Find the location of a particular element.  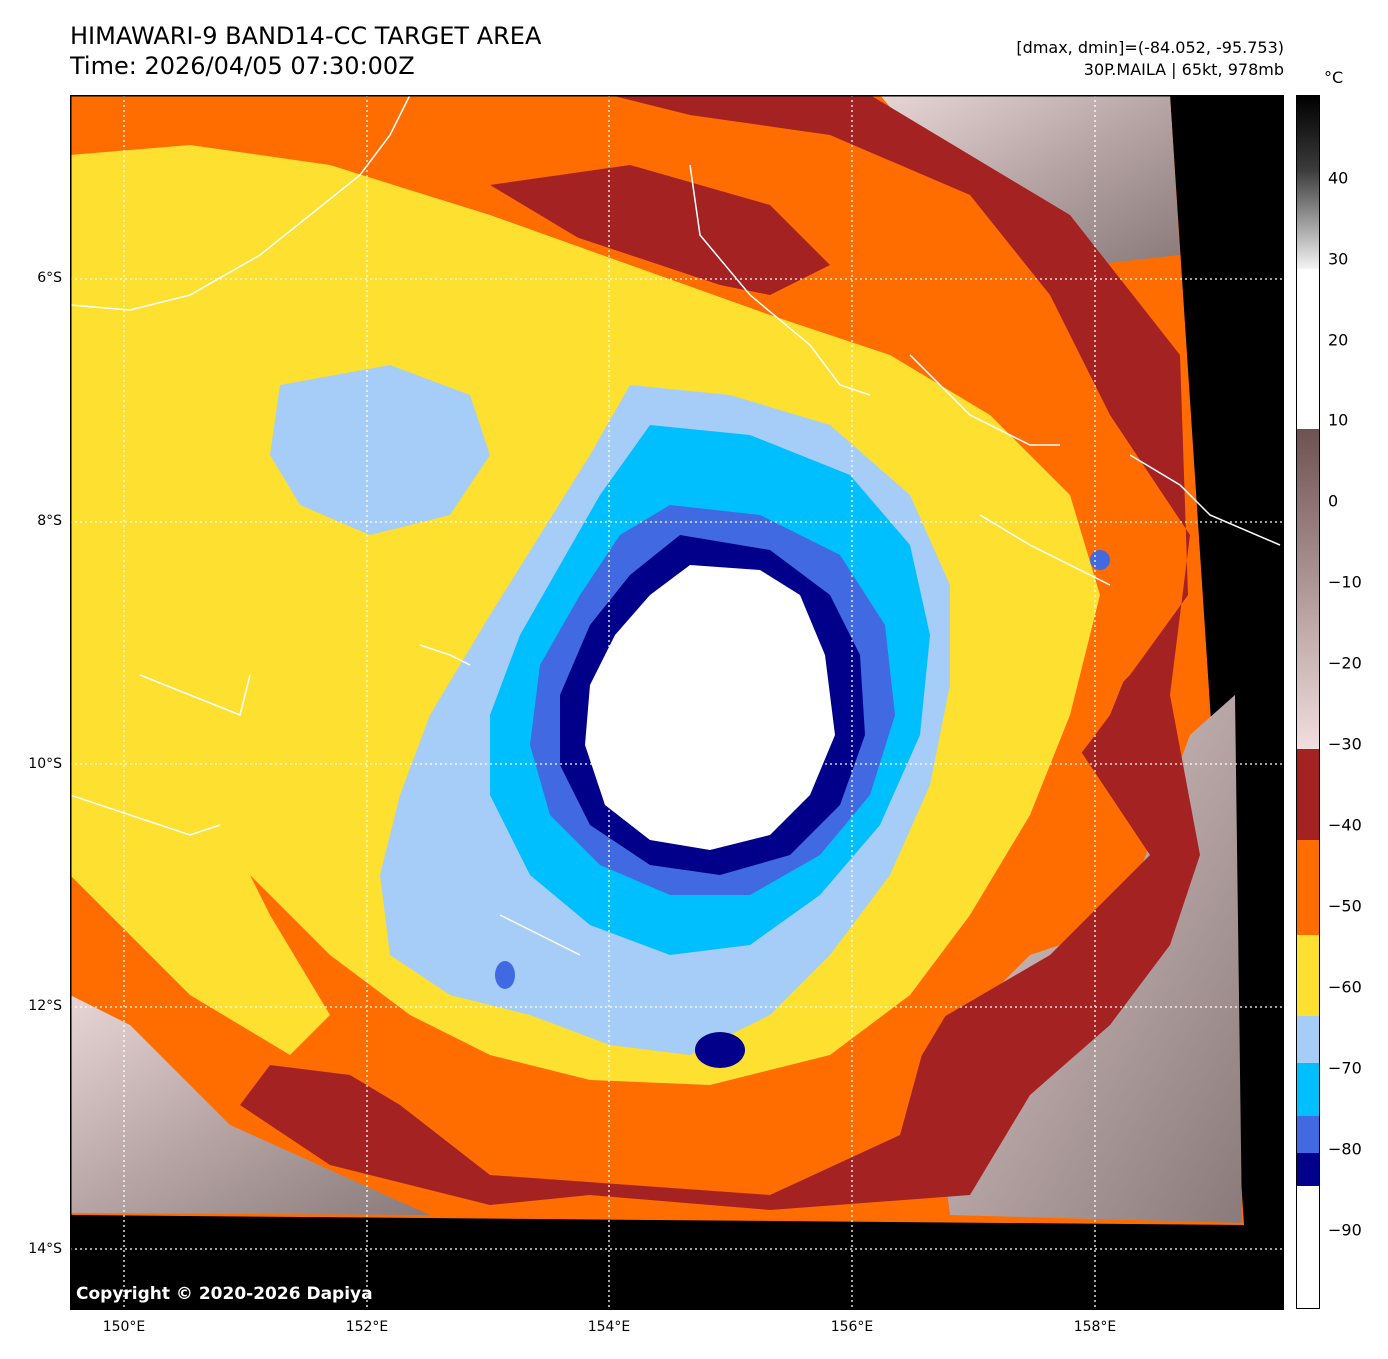

clear-sky-northeast is located at coordinates (1030, 180).